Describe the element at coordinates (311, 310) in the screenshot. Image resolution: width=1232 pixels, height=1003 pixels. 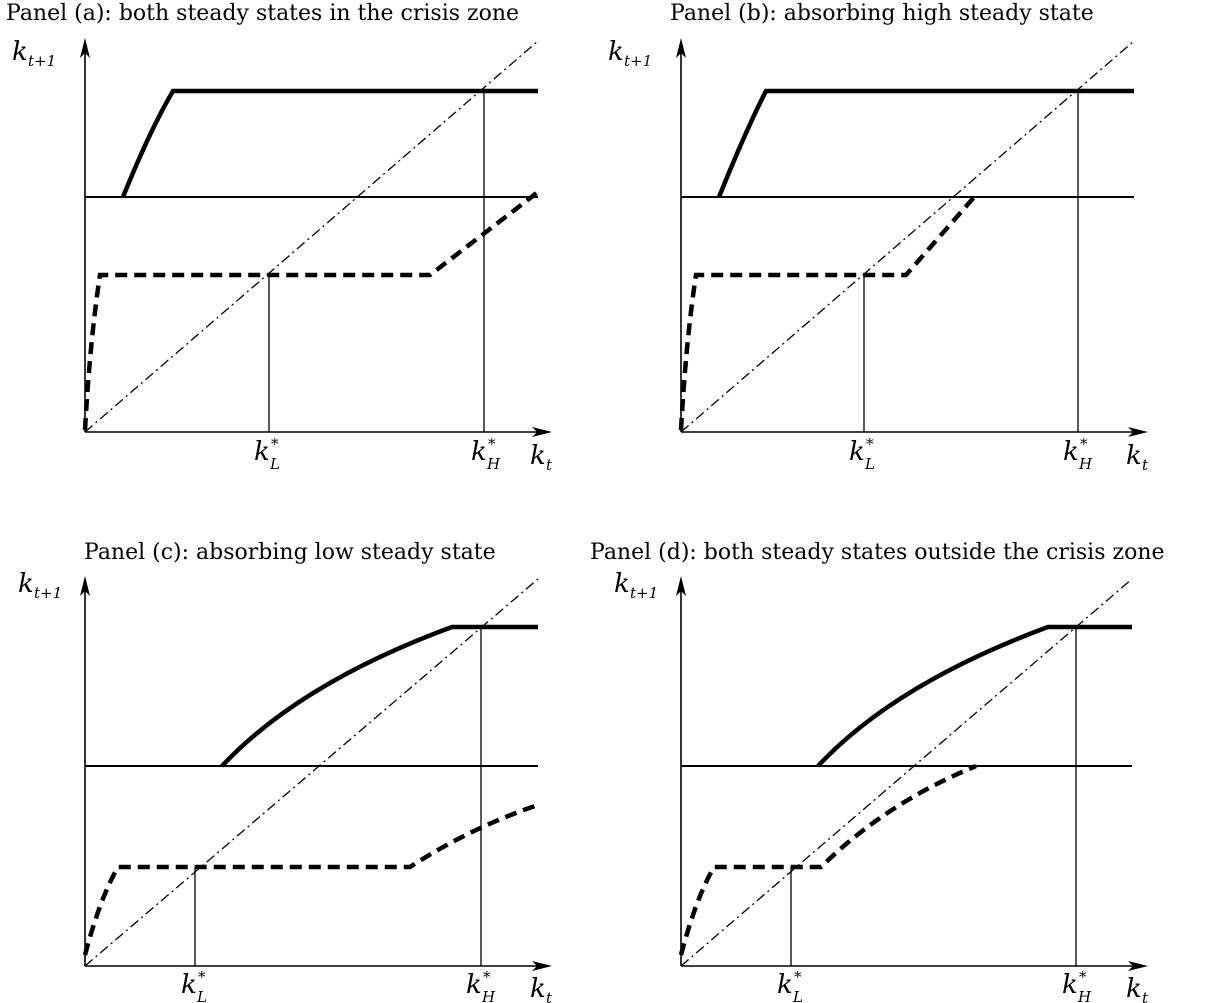
I see `panel-a-low-branch-curve` at that location.